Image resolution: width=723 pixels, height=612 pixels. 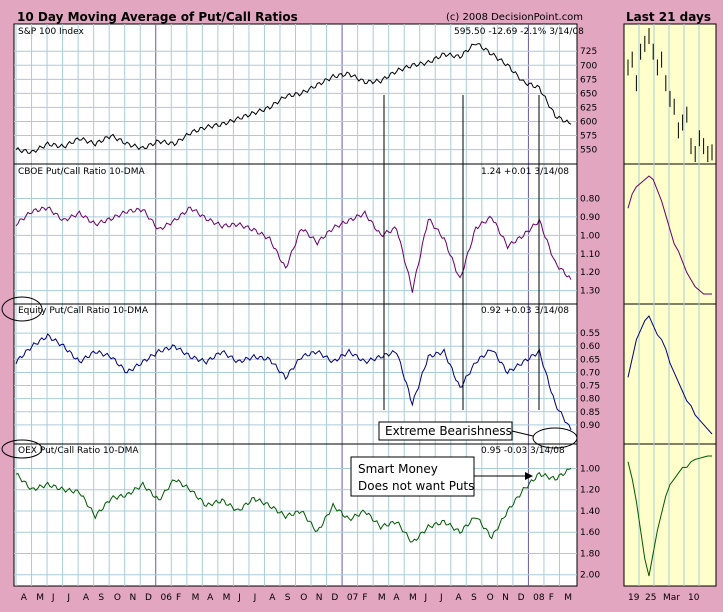 What do you see at coordinates (293, 382) in the screenshot?
I see `equity-series-line` at bounding box center [293, 382].